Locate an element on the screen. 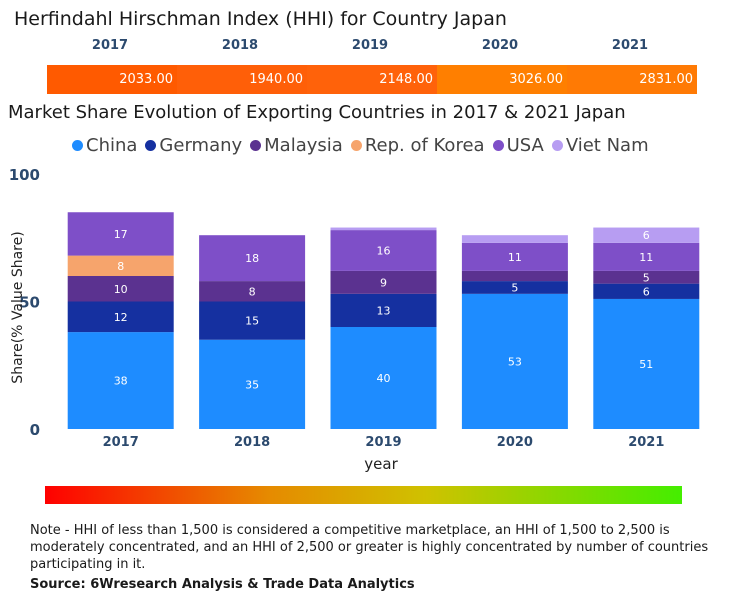 The image size is (751, 600). hhi-value-bar: 2033.00 1940.00 2148.00 3026.00 2831.00 is located at coordinates (372, 79).